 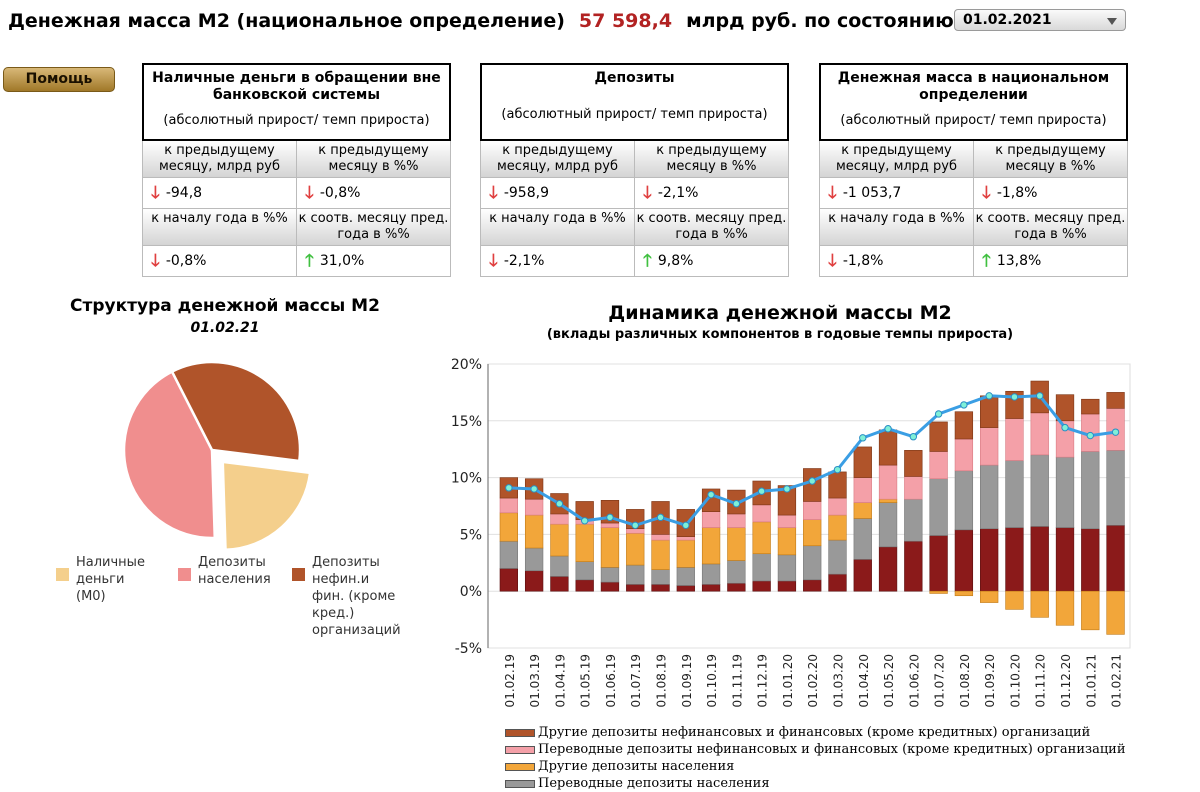 I want to click on chevron-down-icon, so click(x=1112, y=21).